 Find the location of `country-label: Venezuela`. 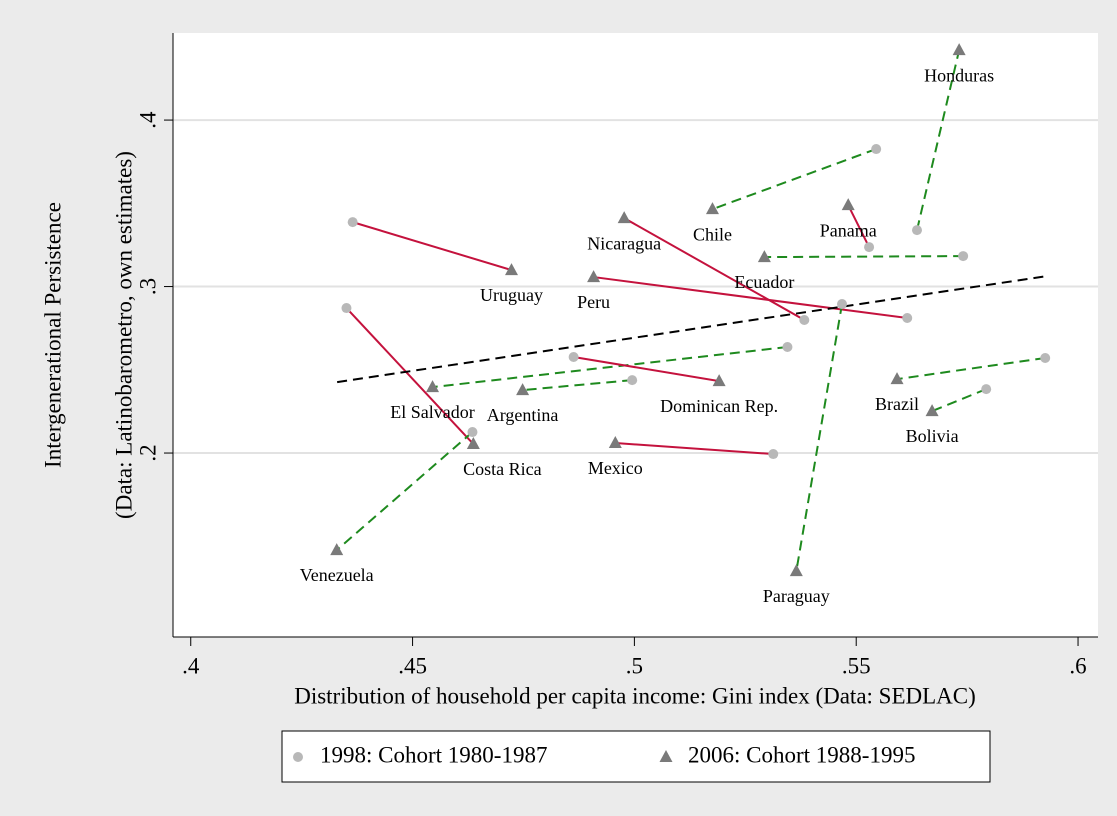

country-label: Venezuela is located at coordinates (337, 575).